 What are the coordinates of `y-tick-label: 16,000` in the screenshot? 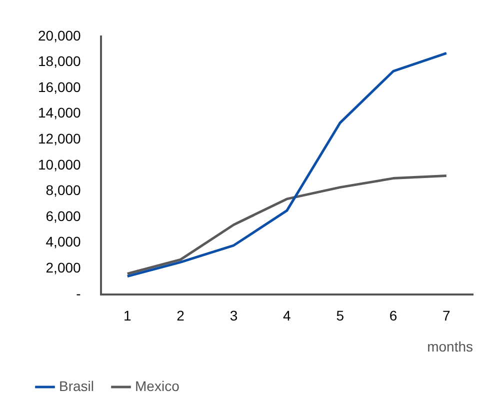 It's located at (60, 86).